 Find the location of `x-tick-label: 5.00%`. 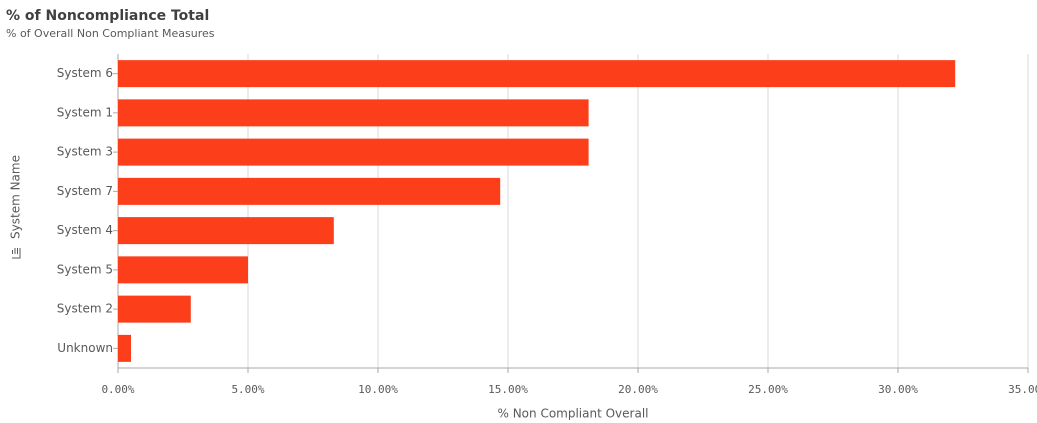

x-tick-label: 5.00% is located at coordinates (247, 389).